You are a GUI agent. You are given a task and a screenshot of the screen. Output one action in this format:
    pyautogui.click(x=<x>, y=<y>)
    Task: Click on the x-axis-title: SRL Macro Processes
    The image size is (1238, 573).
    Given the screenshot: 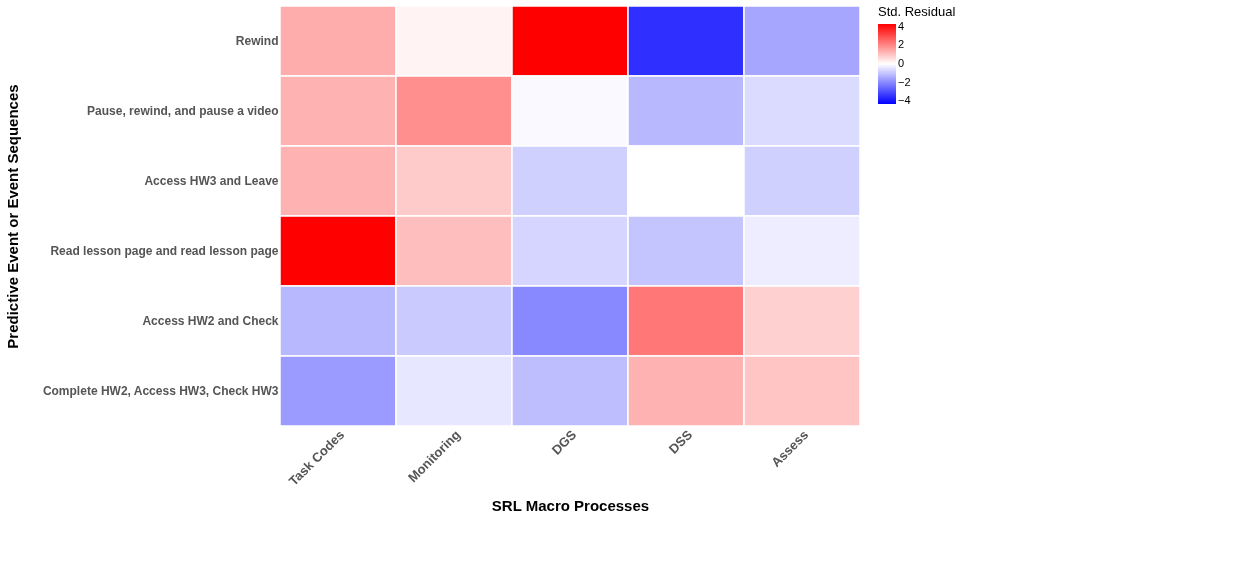 What is the action you would take?
    pyautogui.click(x=570, y=505)
    